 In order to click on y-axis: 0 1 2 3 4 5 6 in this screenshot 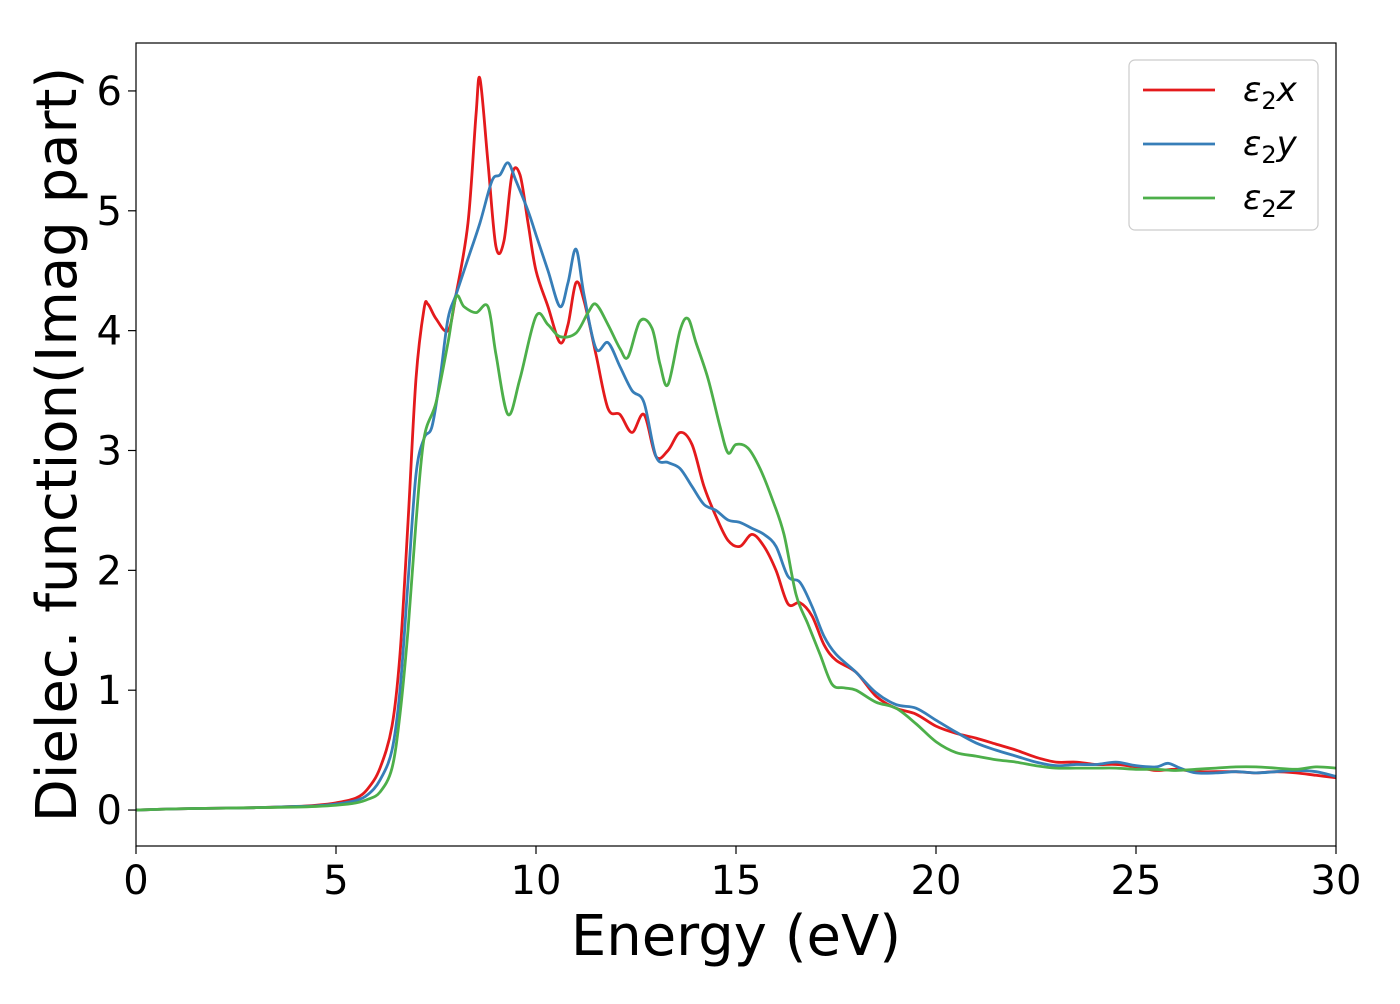, I will do `click(116, 451)`.